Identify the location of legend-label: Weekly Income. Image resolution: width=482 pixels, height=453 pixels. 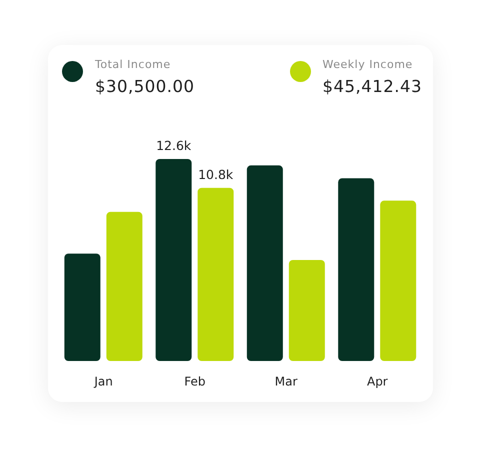
(368, 64).